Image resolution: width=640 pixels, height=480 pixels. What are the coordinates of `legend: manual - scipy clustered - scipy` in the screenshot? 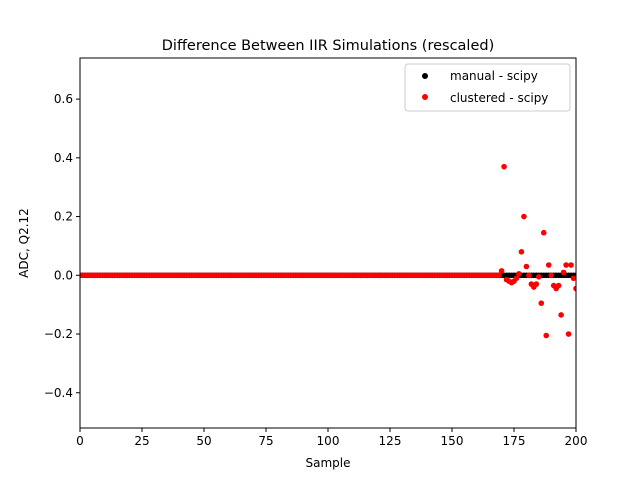 It's located at (487, 87).